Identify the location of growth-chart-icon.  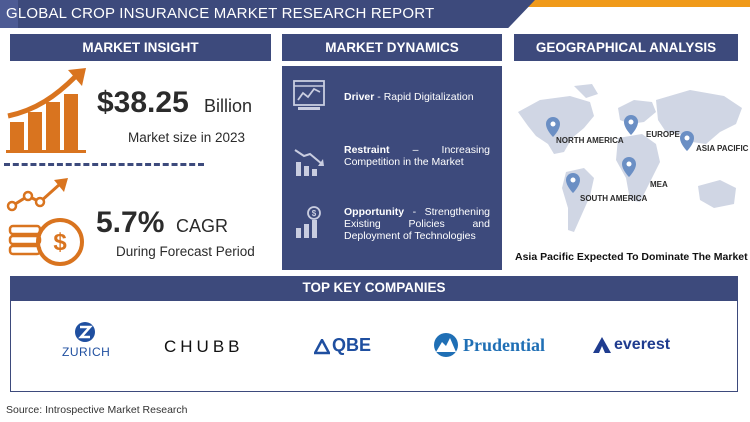
(46, 110).